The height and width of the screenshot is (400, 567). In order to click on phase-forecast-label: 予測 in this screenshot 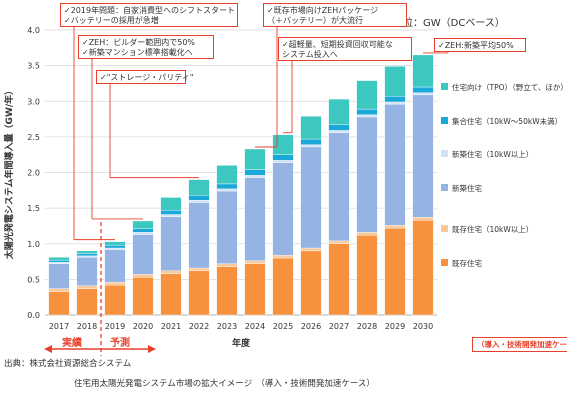, I will do `click(120, 343)`.